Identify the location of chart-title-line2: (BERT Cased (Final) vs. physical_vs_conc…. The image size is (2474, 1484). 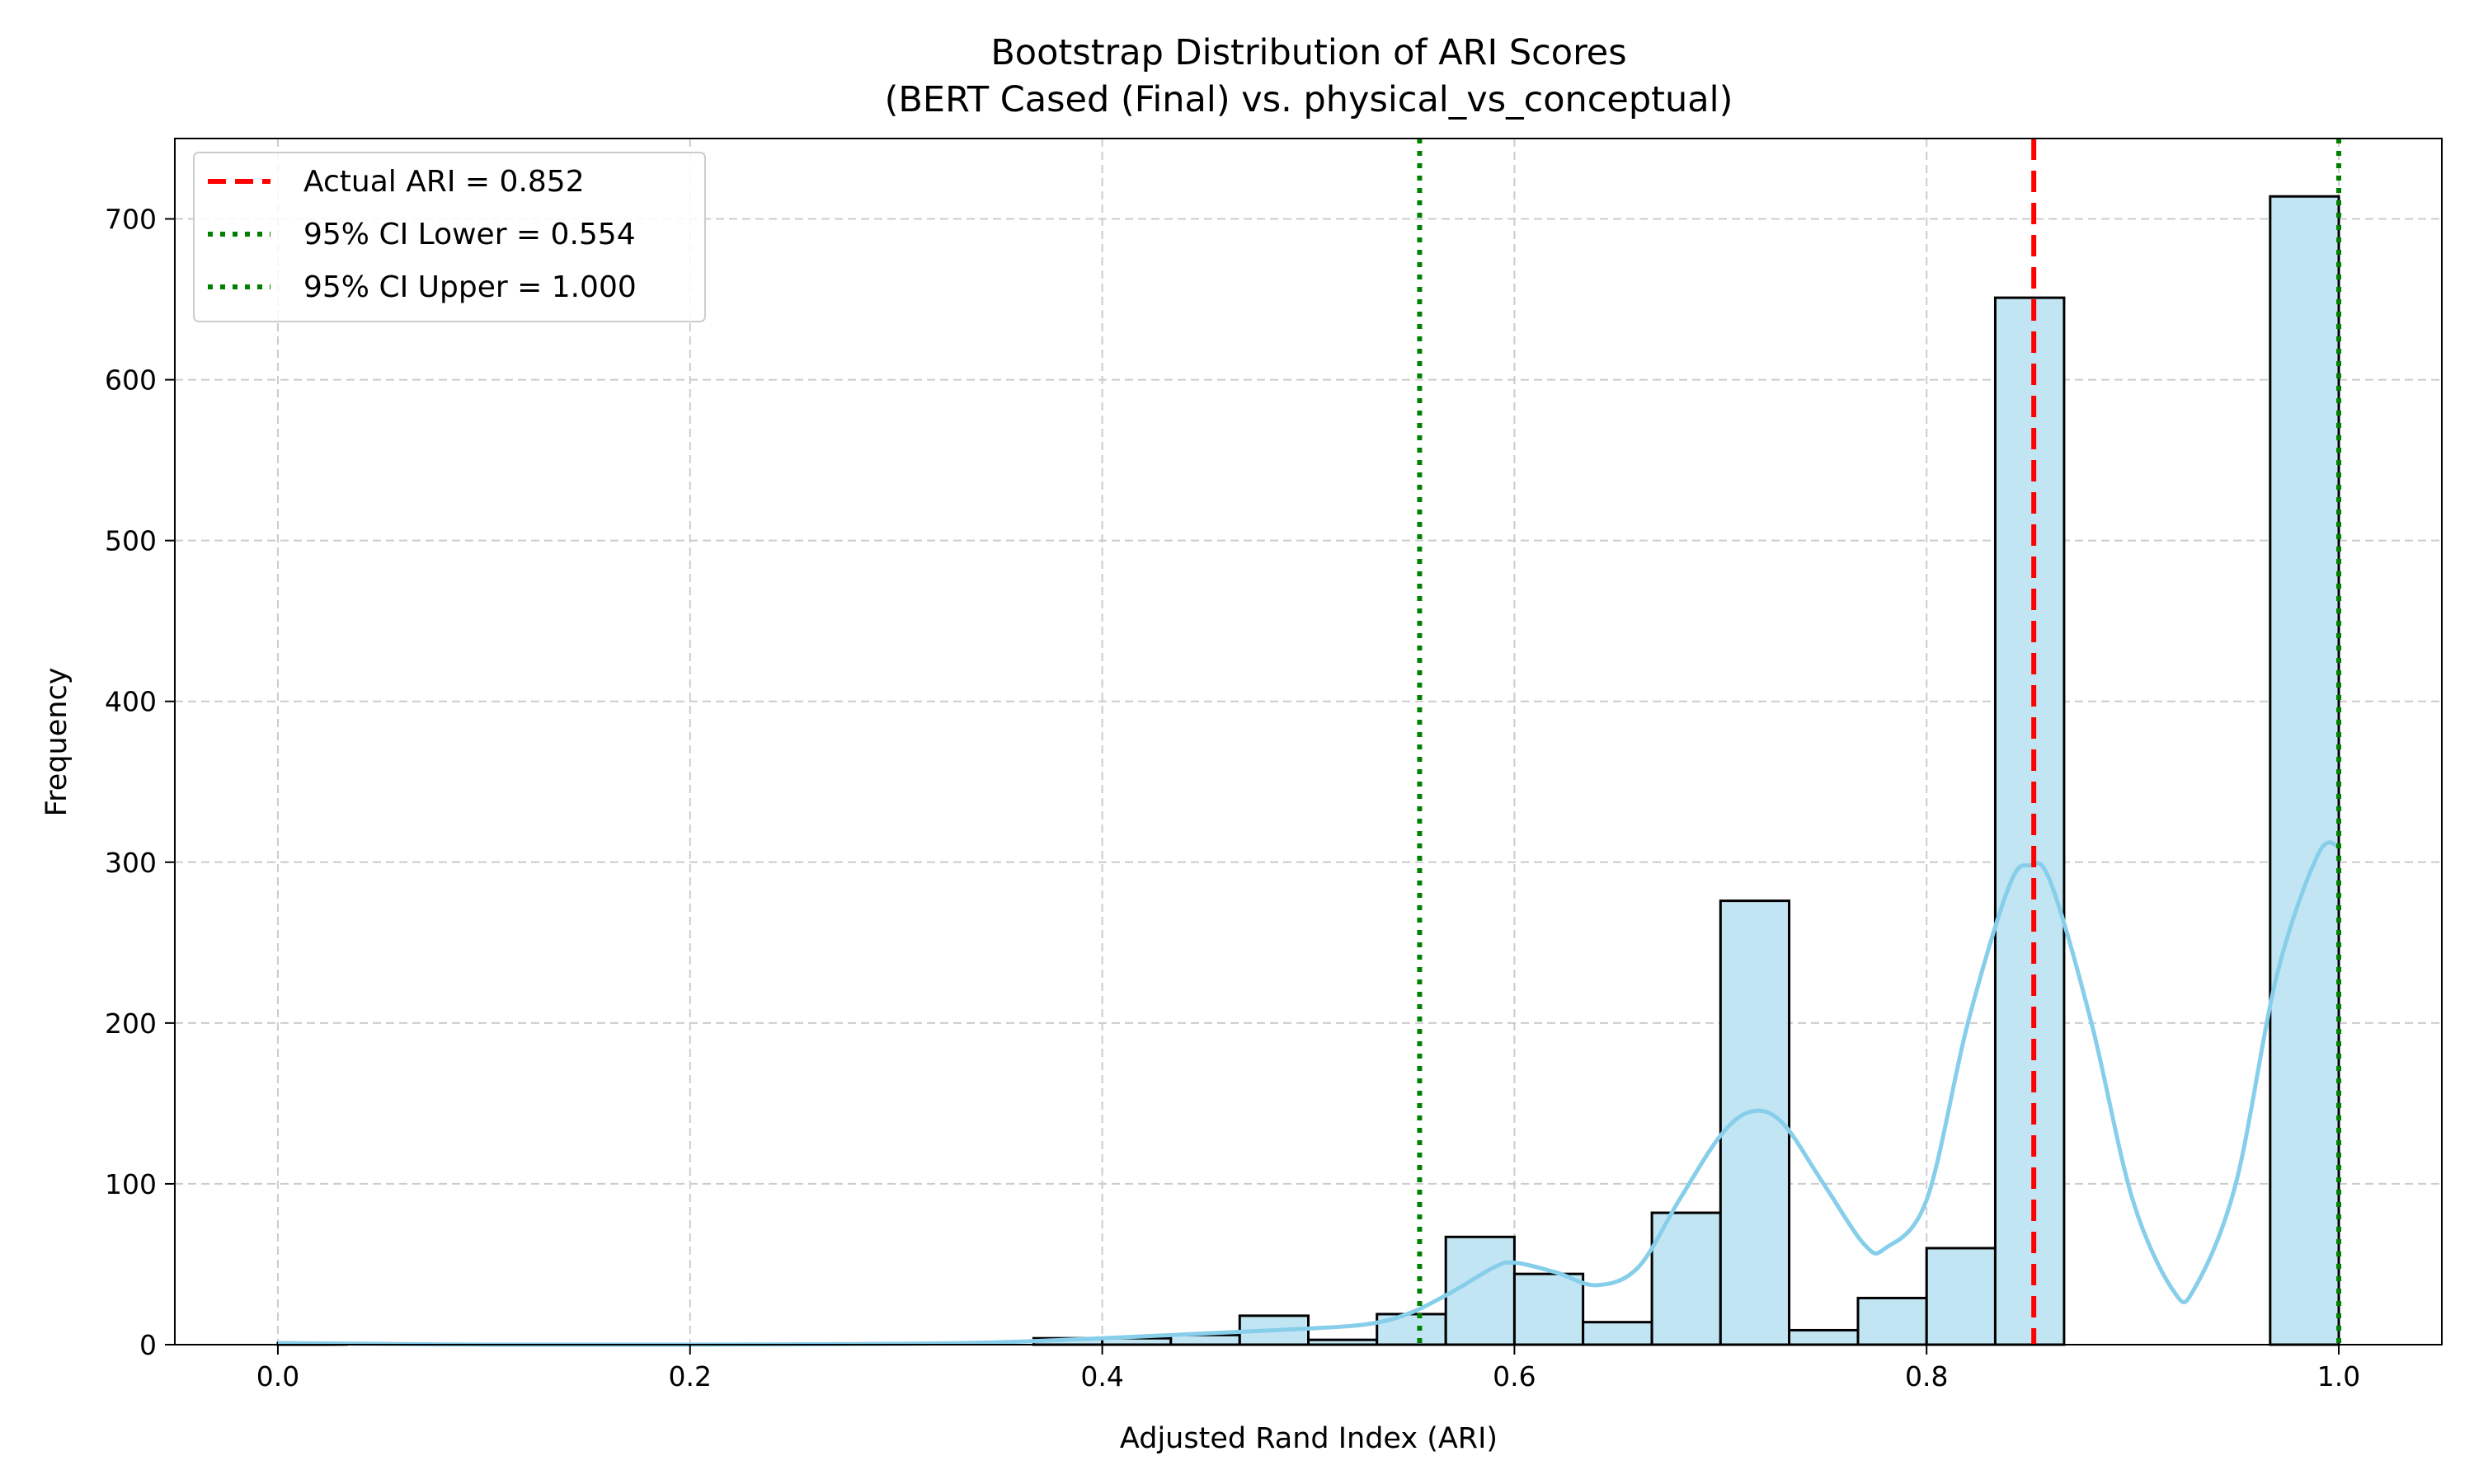
(1309, 99).